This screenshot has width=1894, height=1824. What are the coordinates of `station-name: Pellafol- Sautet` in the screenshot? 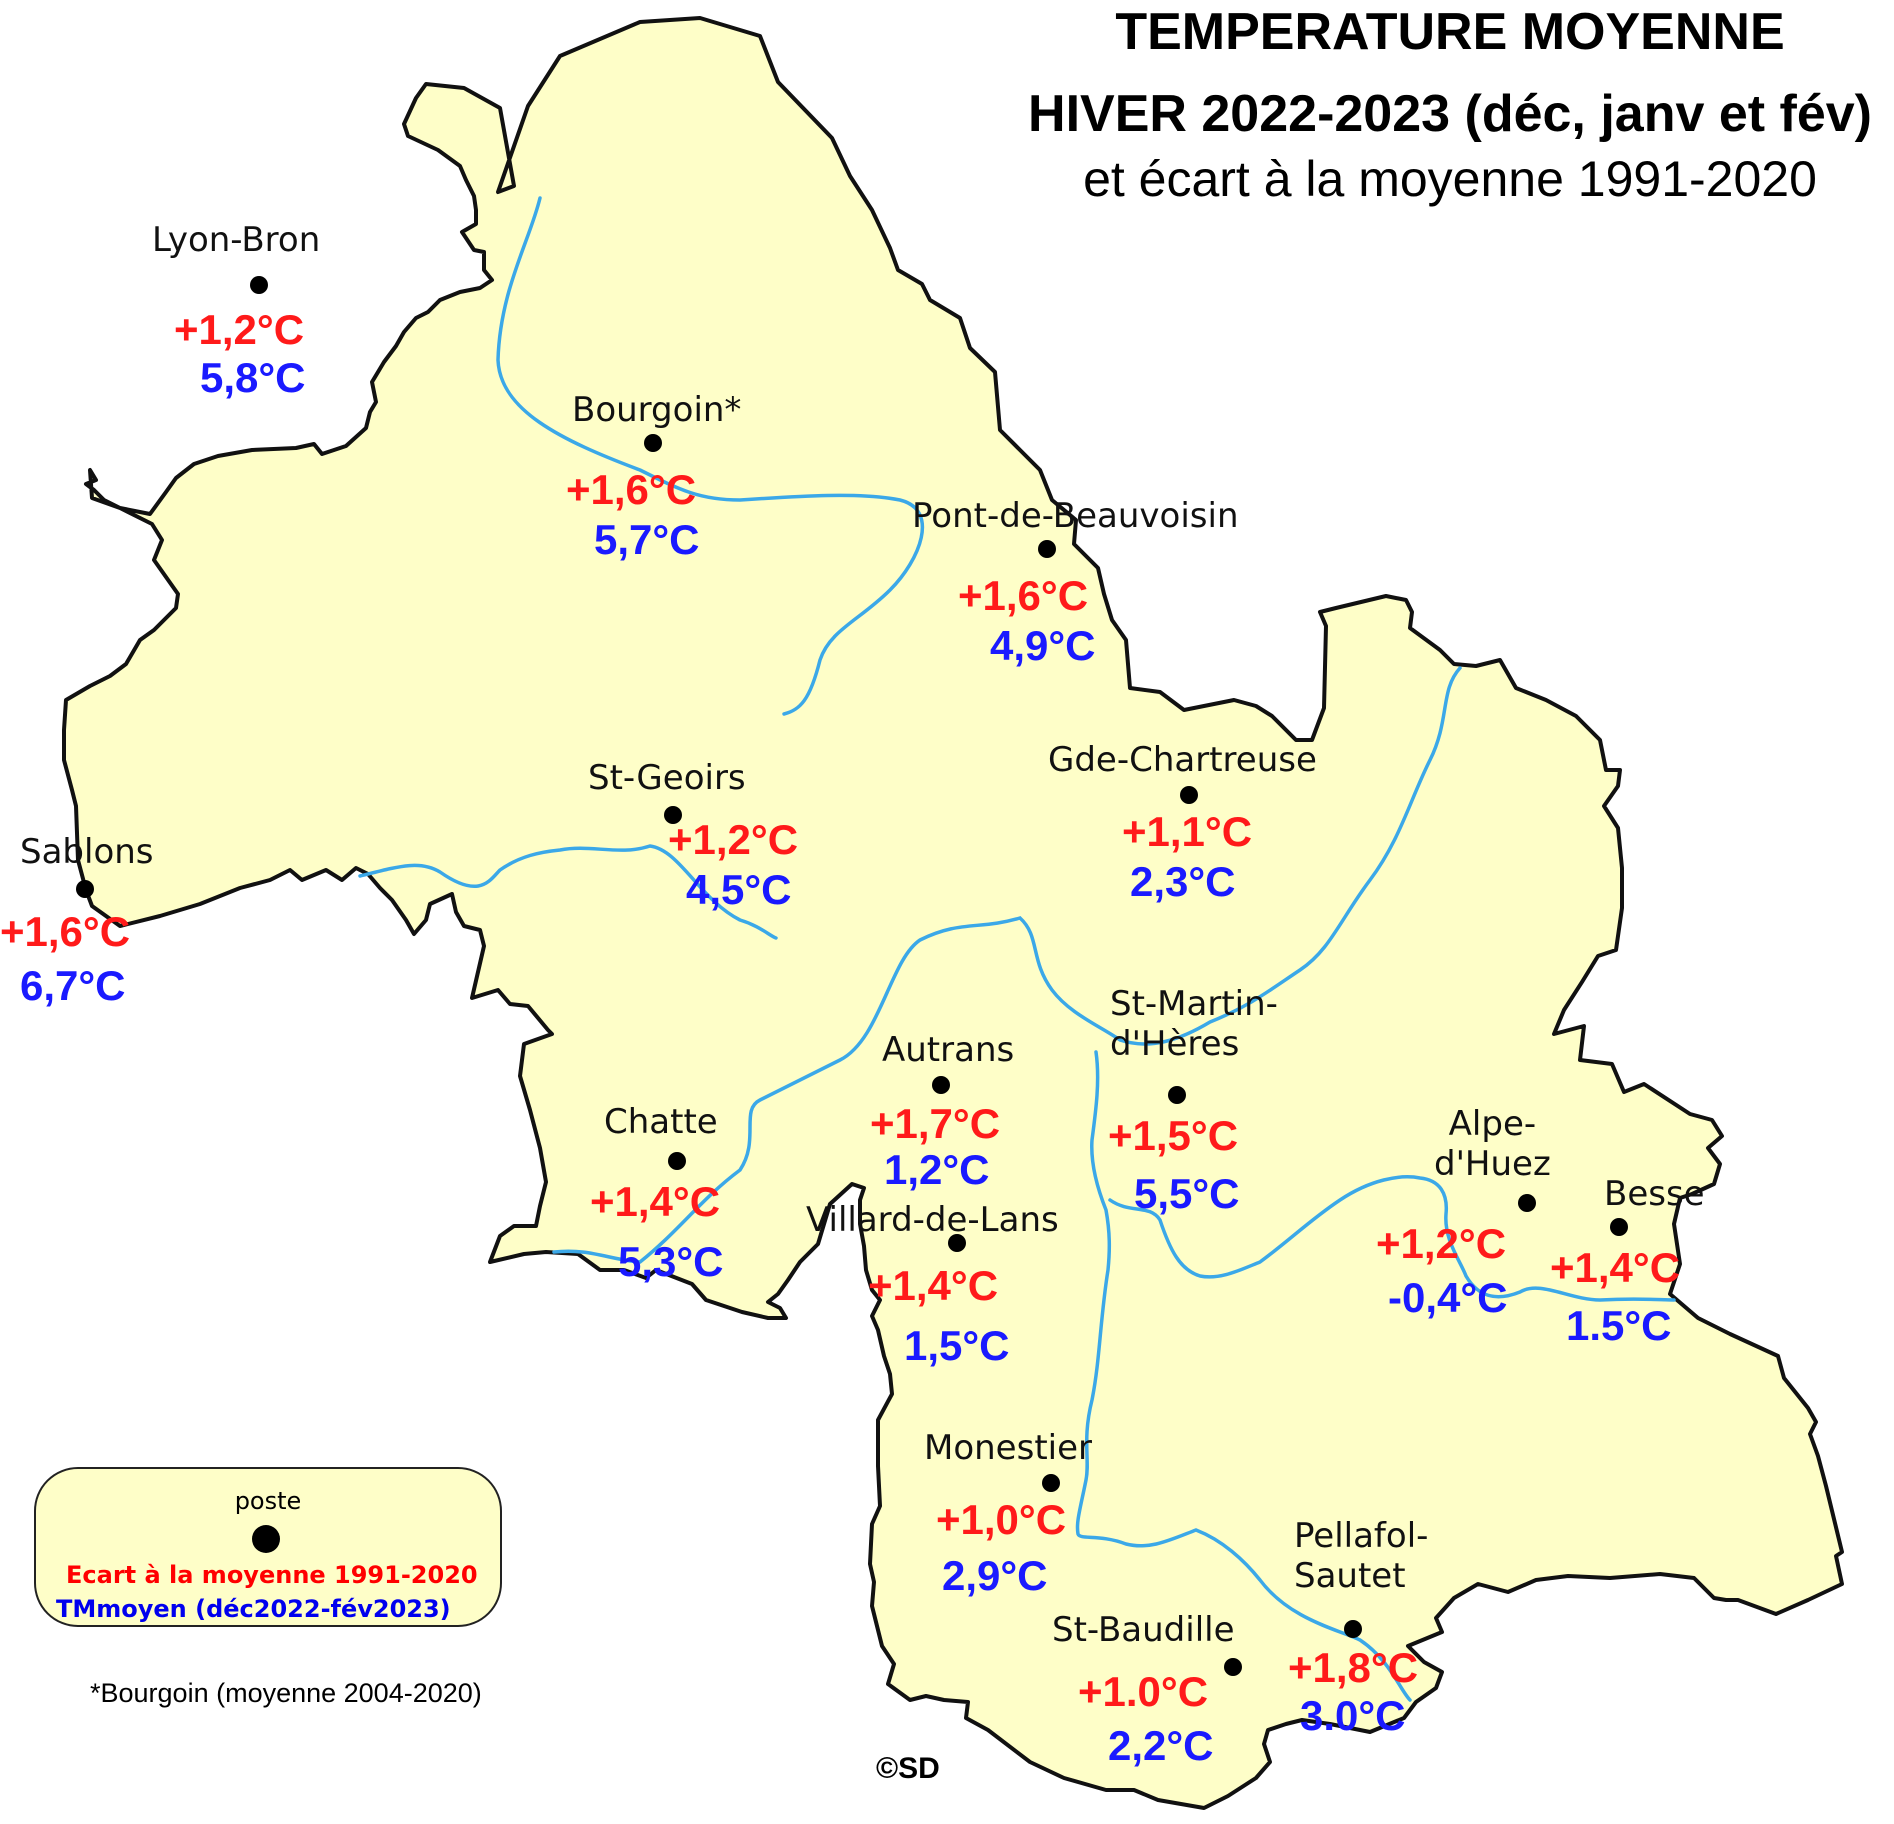 It's located at (1361, 1556).